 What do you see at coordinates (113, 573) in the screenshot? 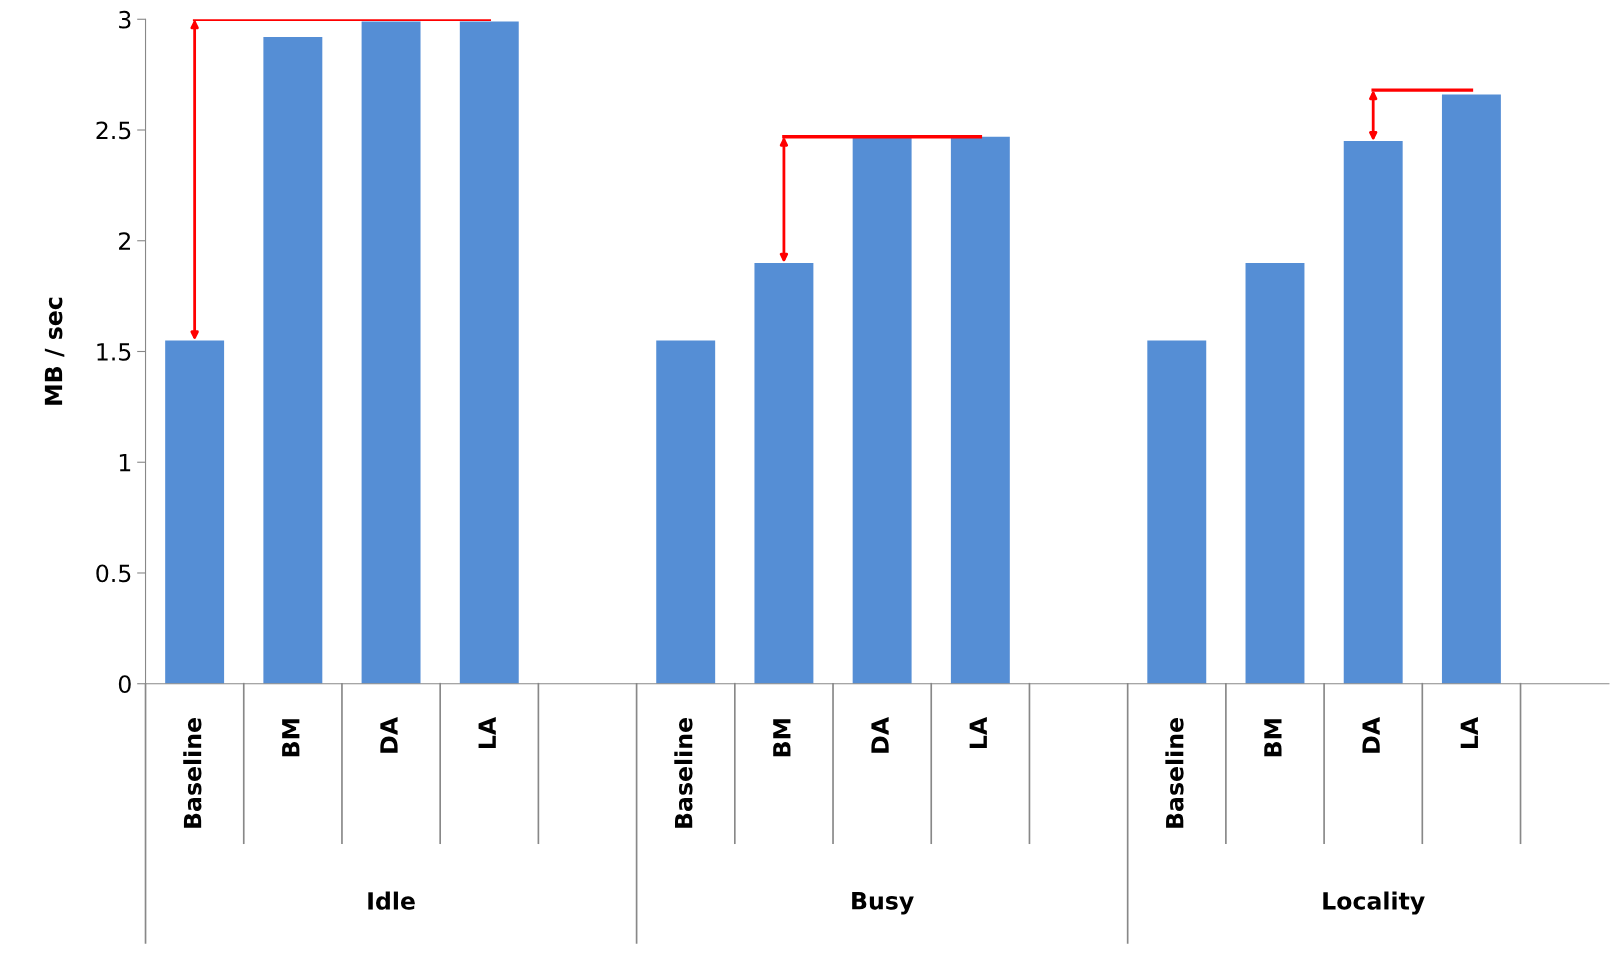
I see `y-tick-label: 0.5` at bounding box center [113, 573].